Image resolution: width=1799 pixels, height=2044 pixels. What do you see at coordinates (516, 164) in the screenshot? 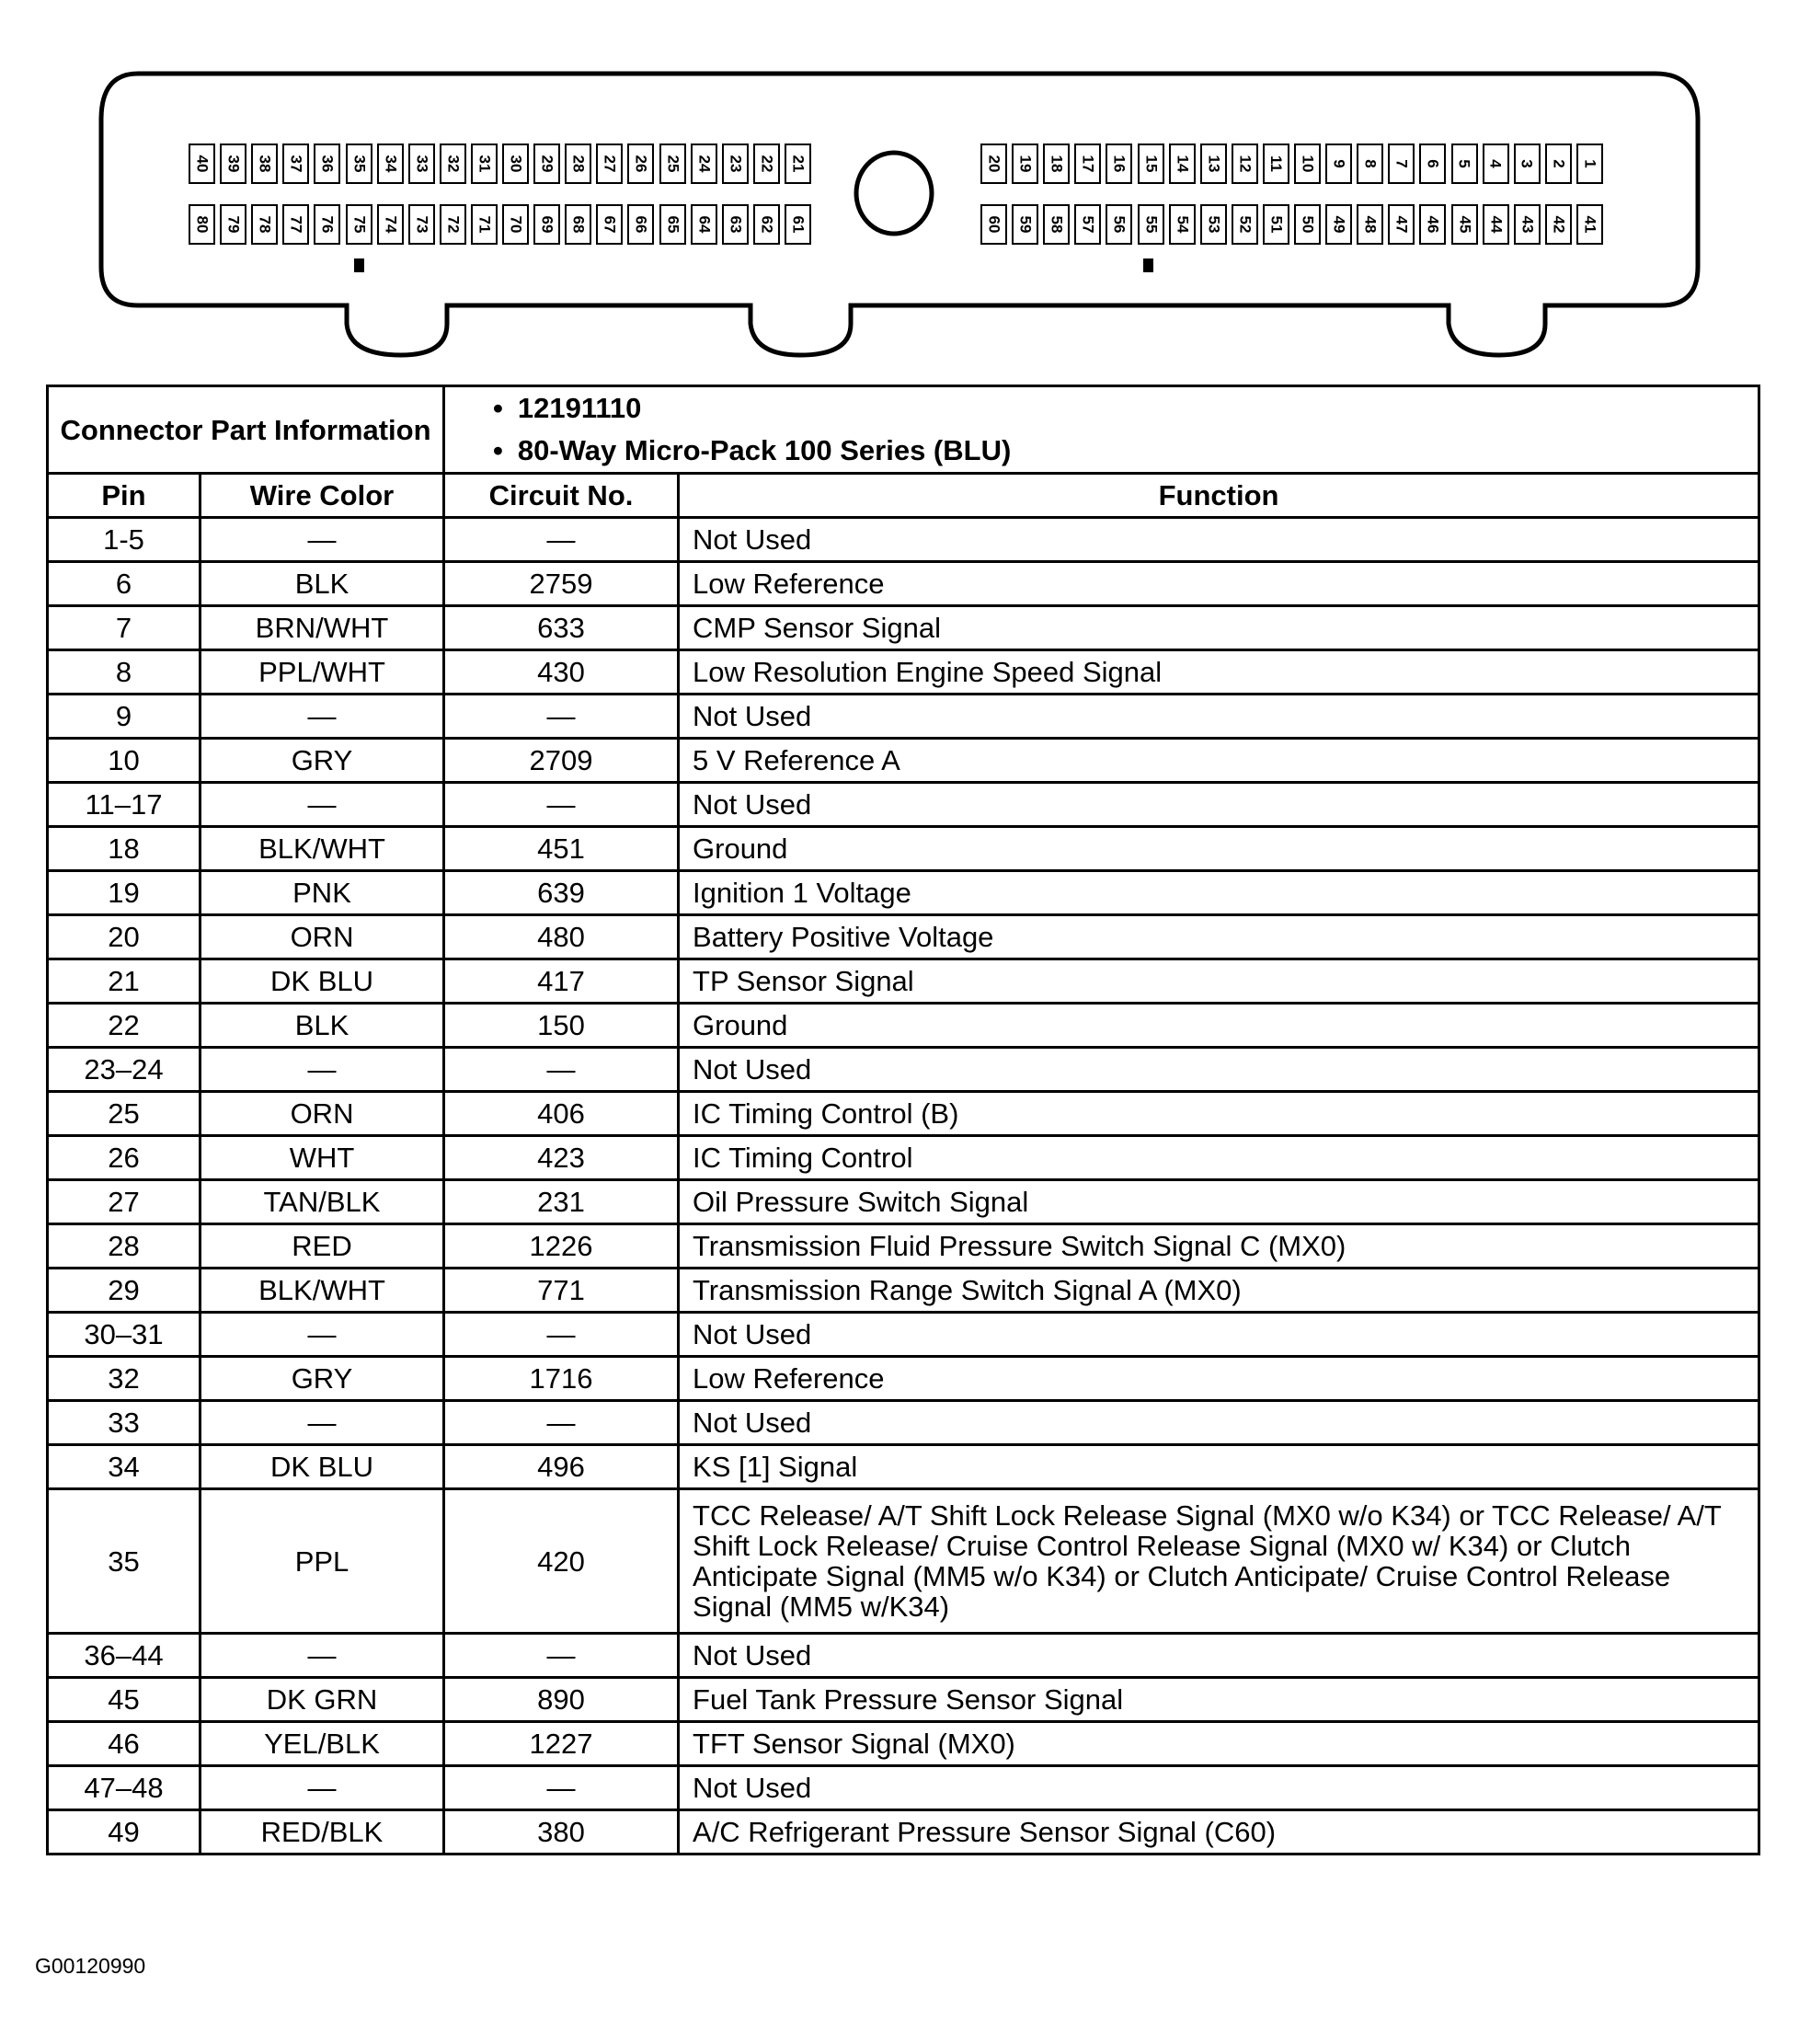
I see `pin-number: 30` at bounding box center [516, 164].